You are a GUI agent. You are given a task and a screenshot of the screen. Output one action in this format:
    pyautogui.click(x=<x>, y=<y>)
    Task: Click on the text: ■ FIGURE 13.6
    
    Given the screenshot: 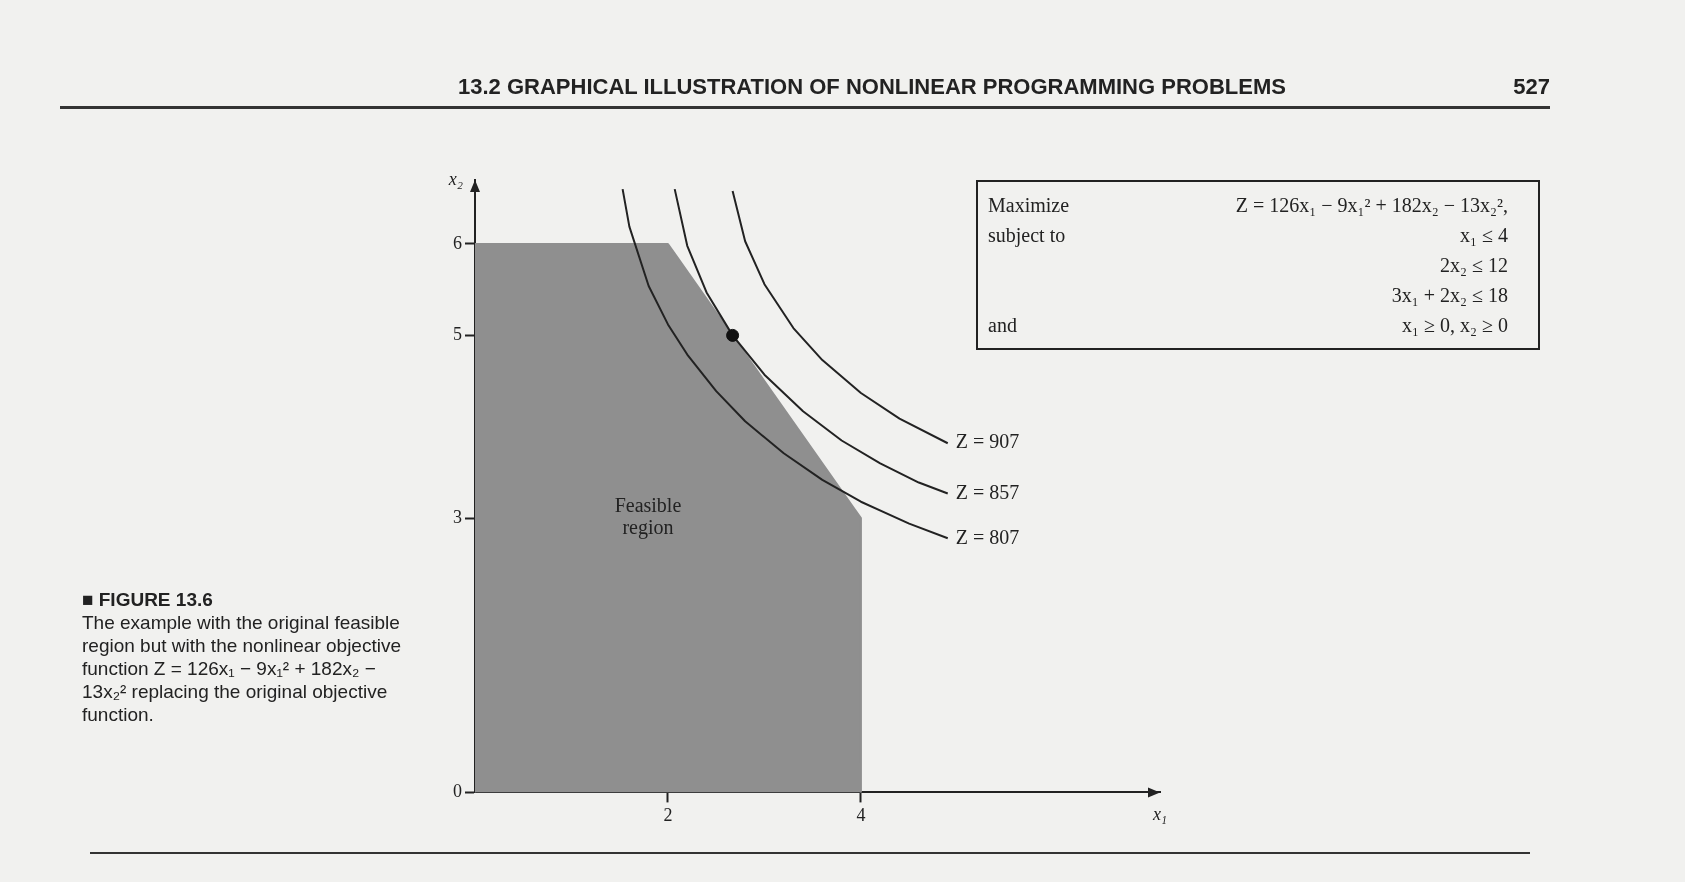 What is the action you would take?
    pyautogui.click(x=148, y=599)
    